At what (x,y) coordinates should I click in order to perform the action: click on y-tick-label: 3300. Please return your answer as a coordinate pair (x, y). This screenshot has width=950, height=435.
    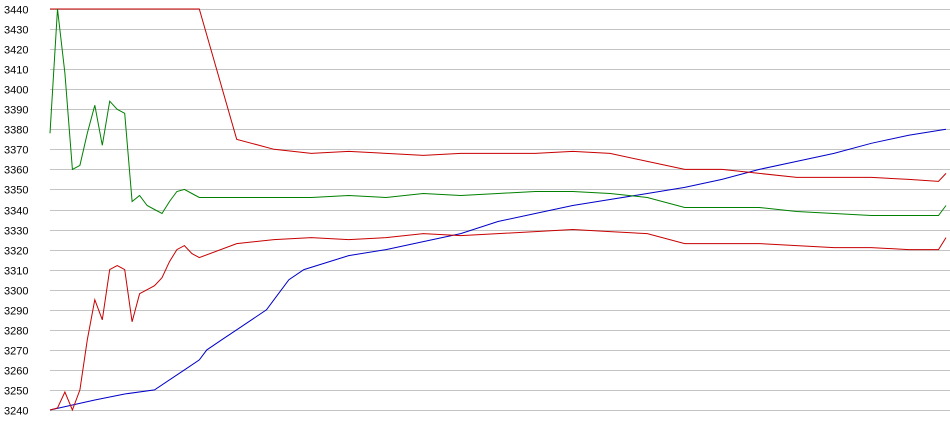
    Looking at the image, I should click on (16, 292).